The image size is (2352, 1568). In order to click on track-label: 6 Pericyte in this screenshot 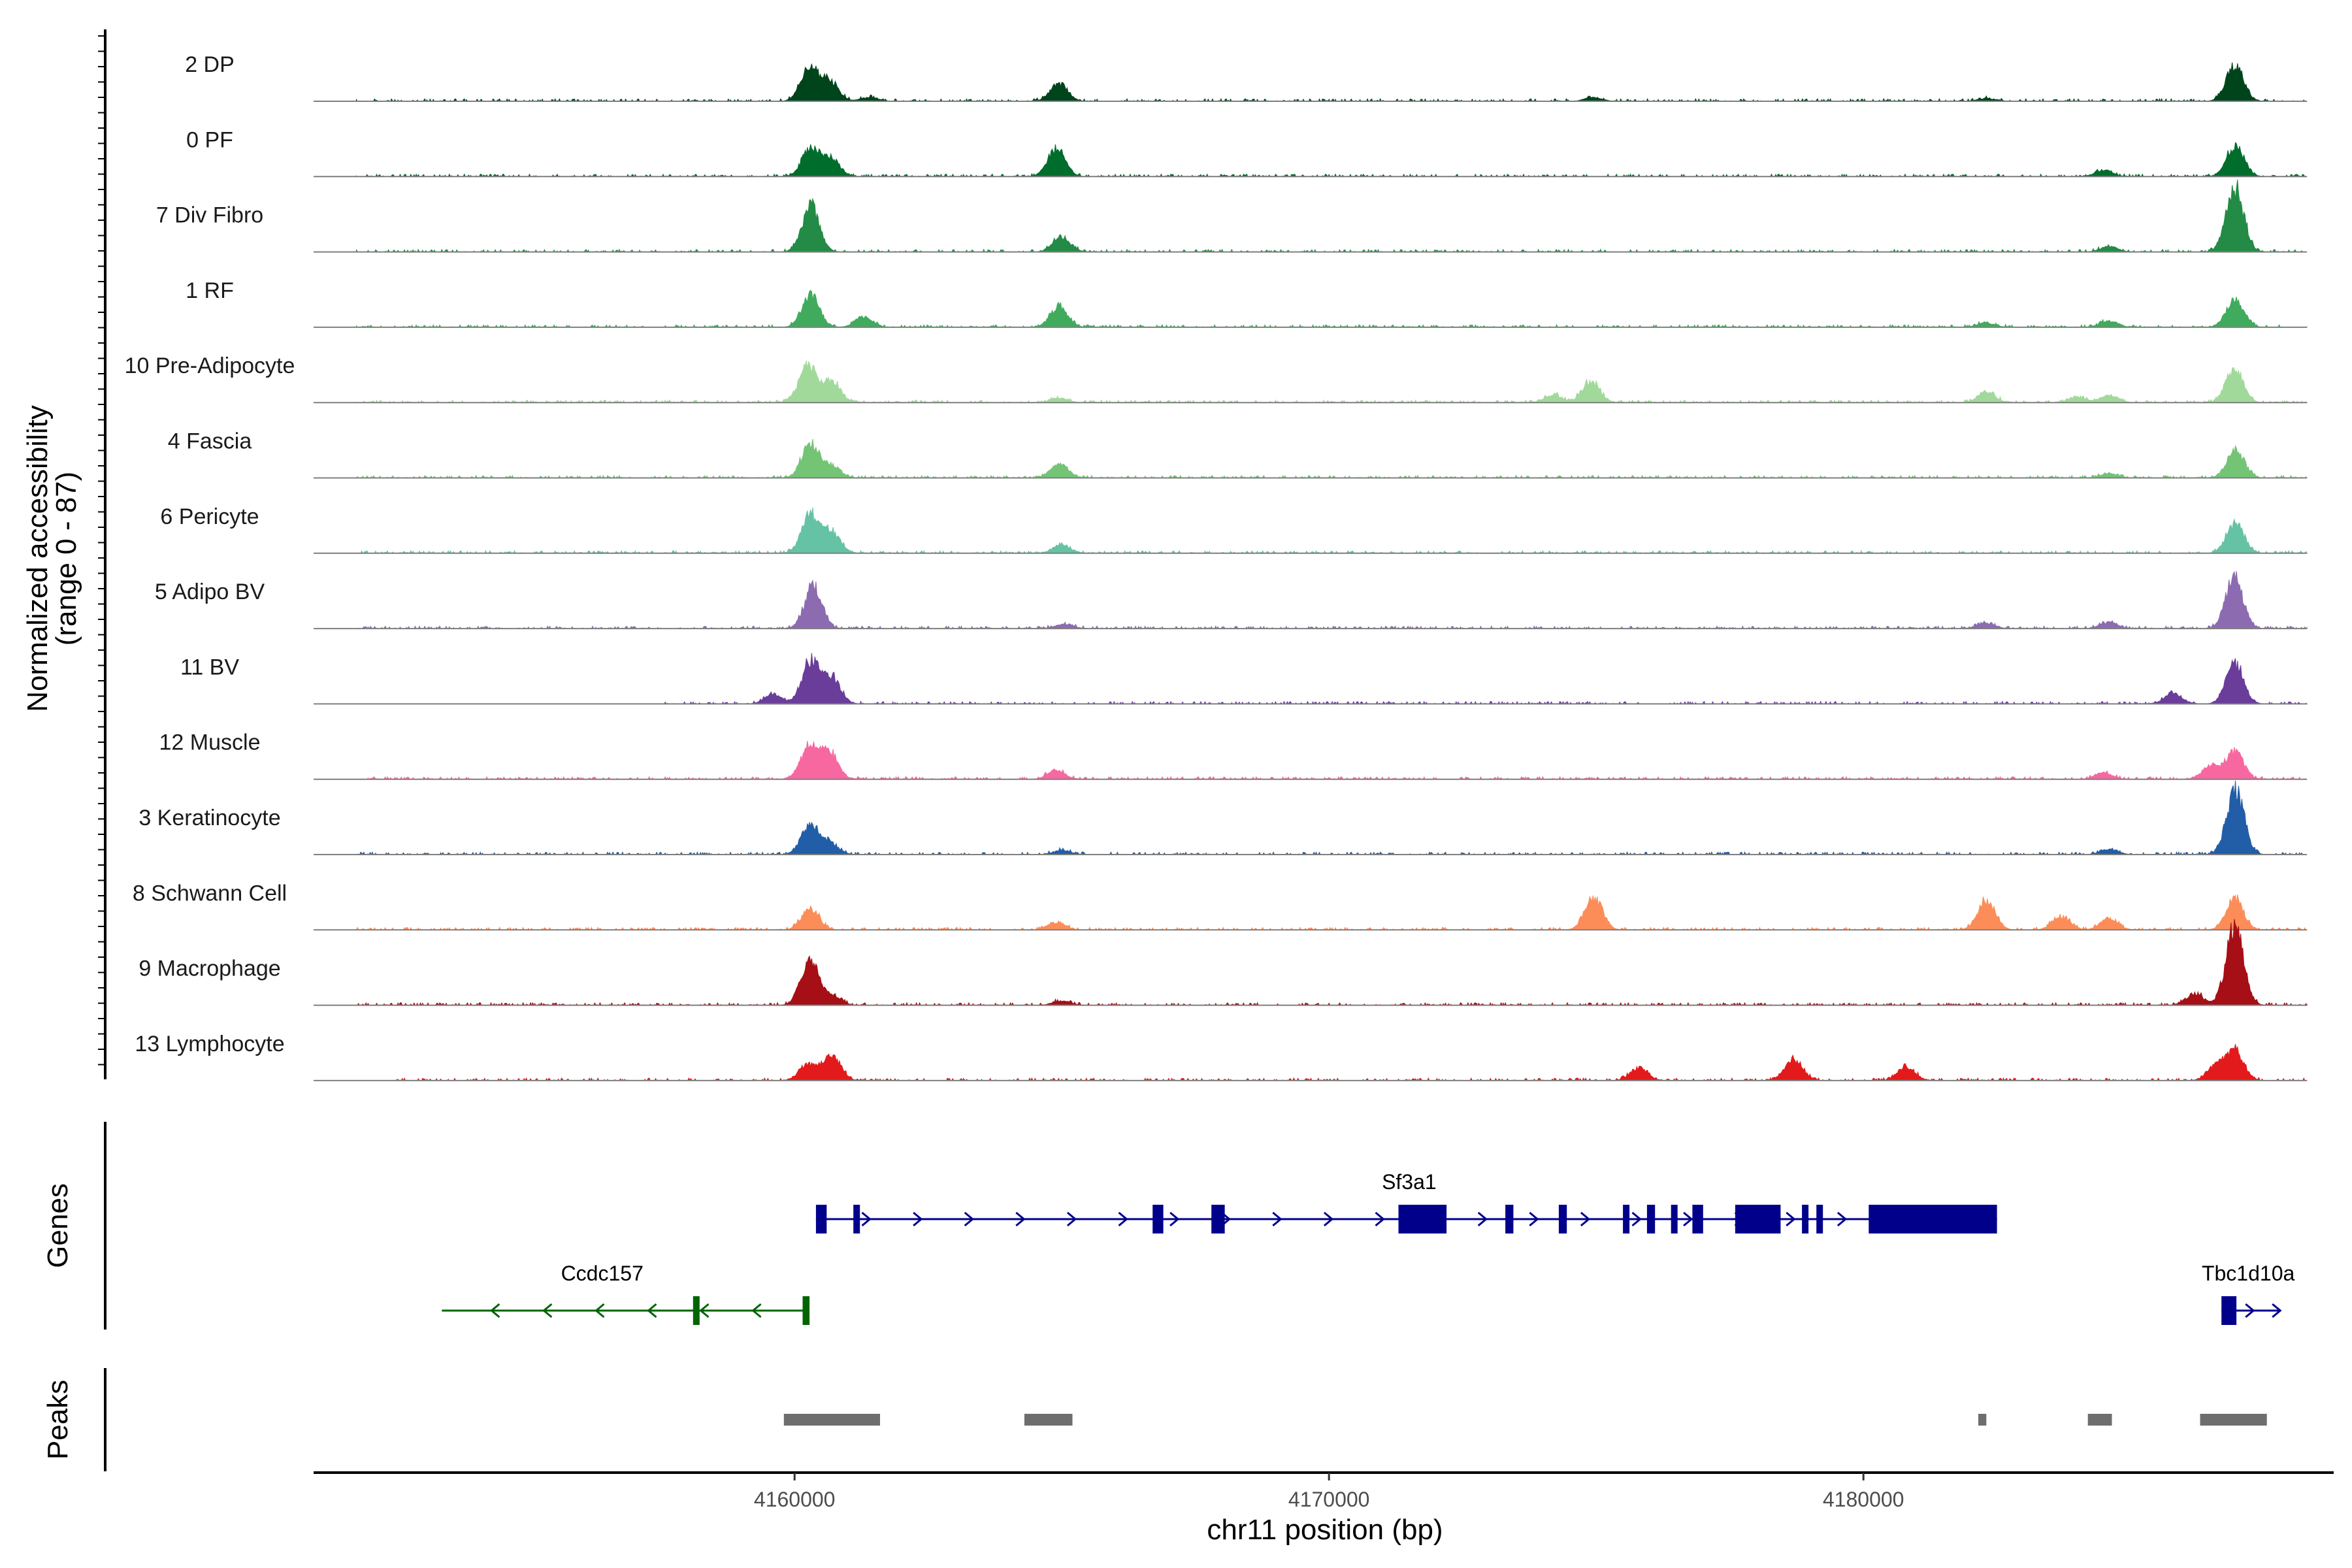, I will do `click(209, 516)`.